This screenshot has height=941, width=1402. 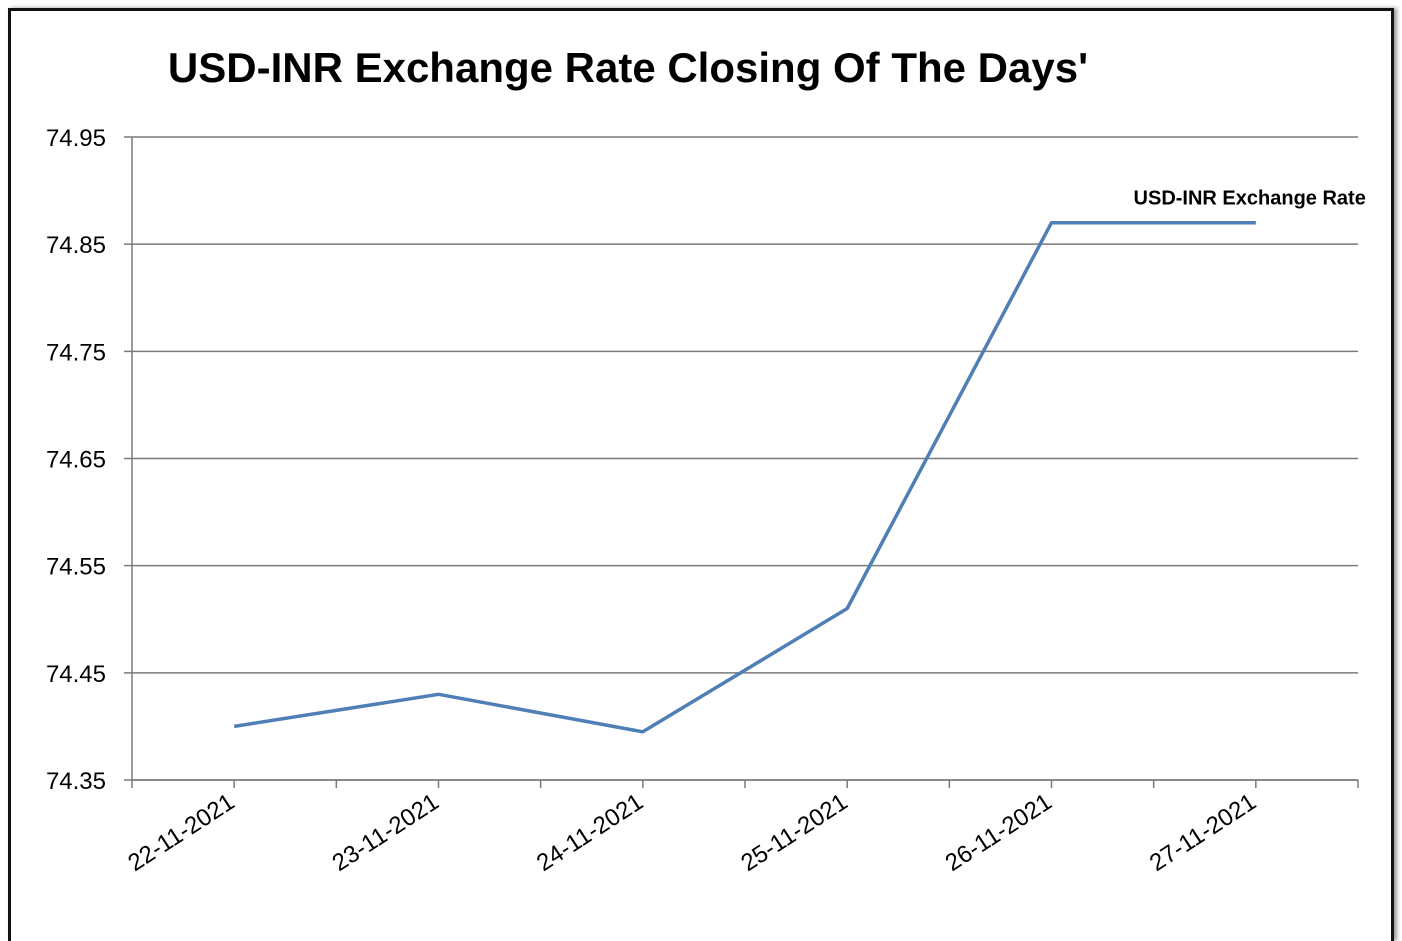 What do you see at coordinates (76, 567) in the screenshot?
I see `y-tick-label: 74.55` at bounding box center [76, 567].